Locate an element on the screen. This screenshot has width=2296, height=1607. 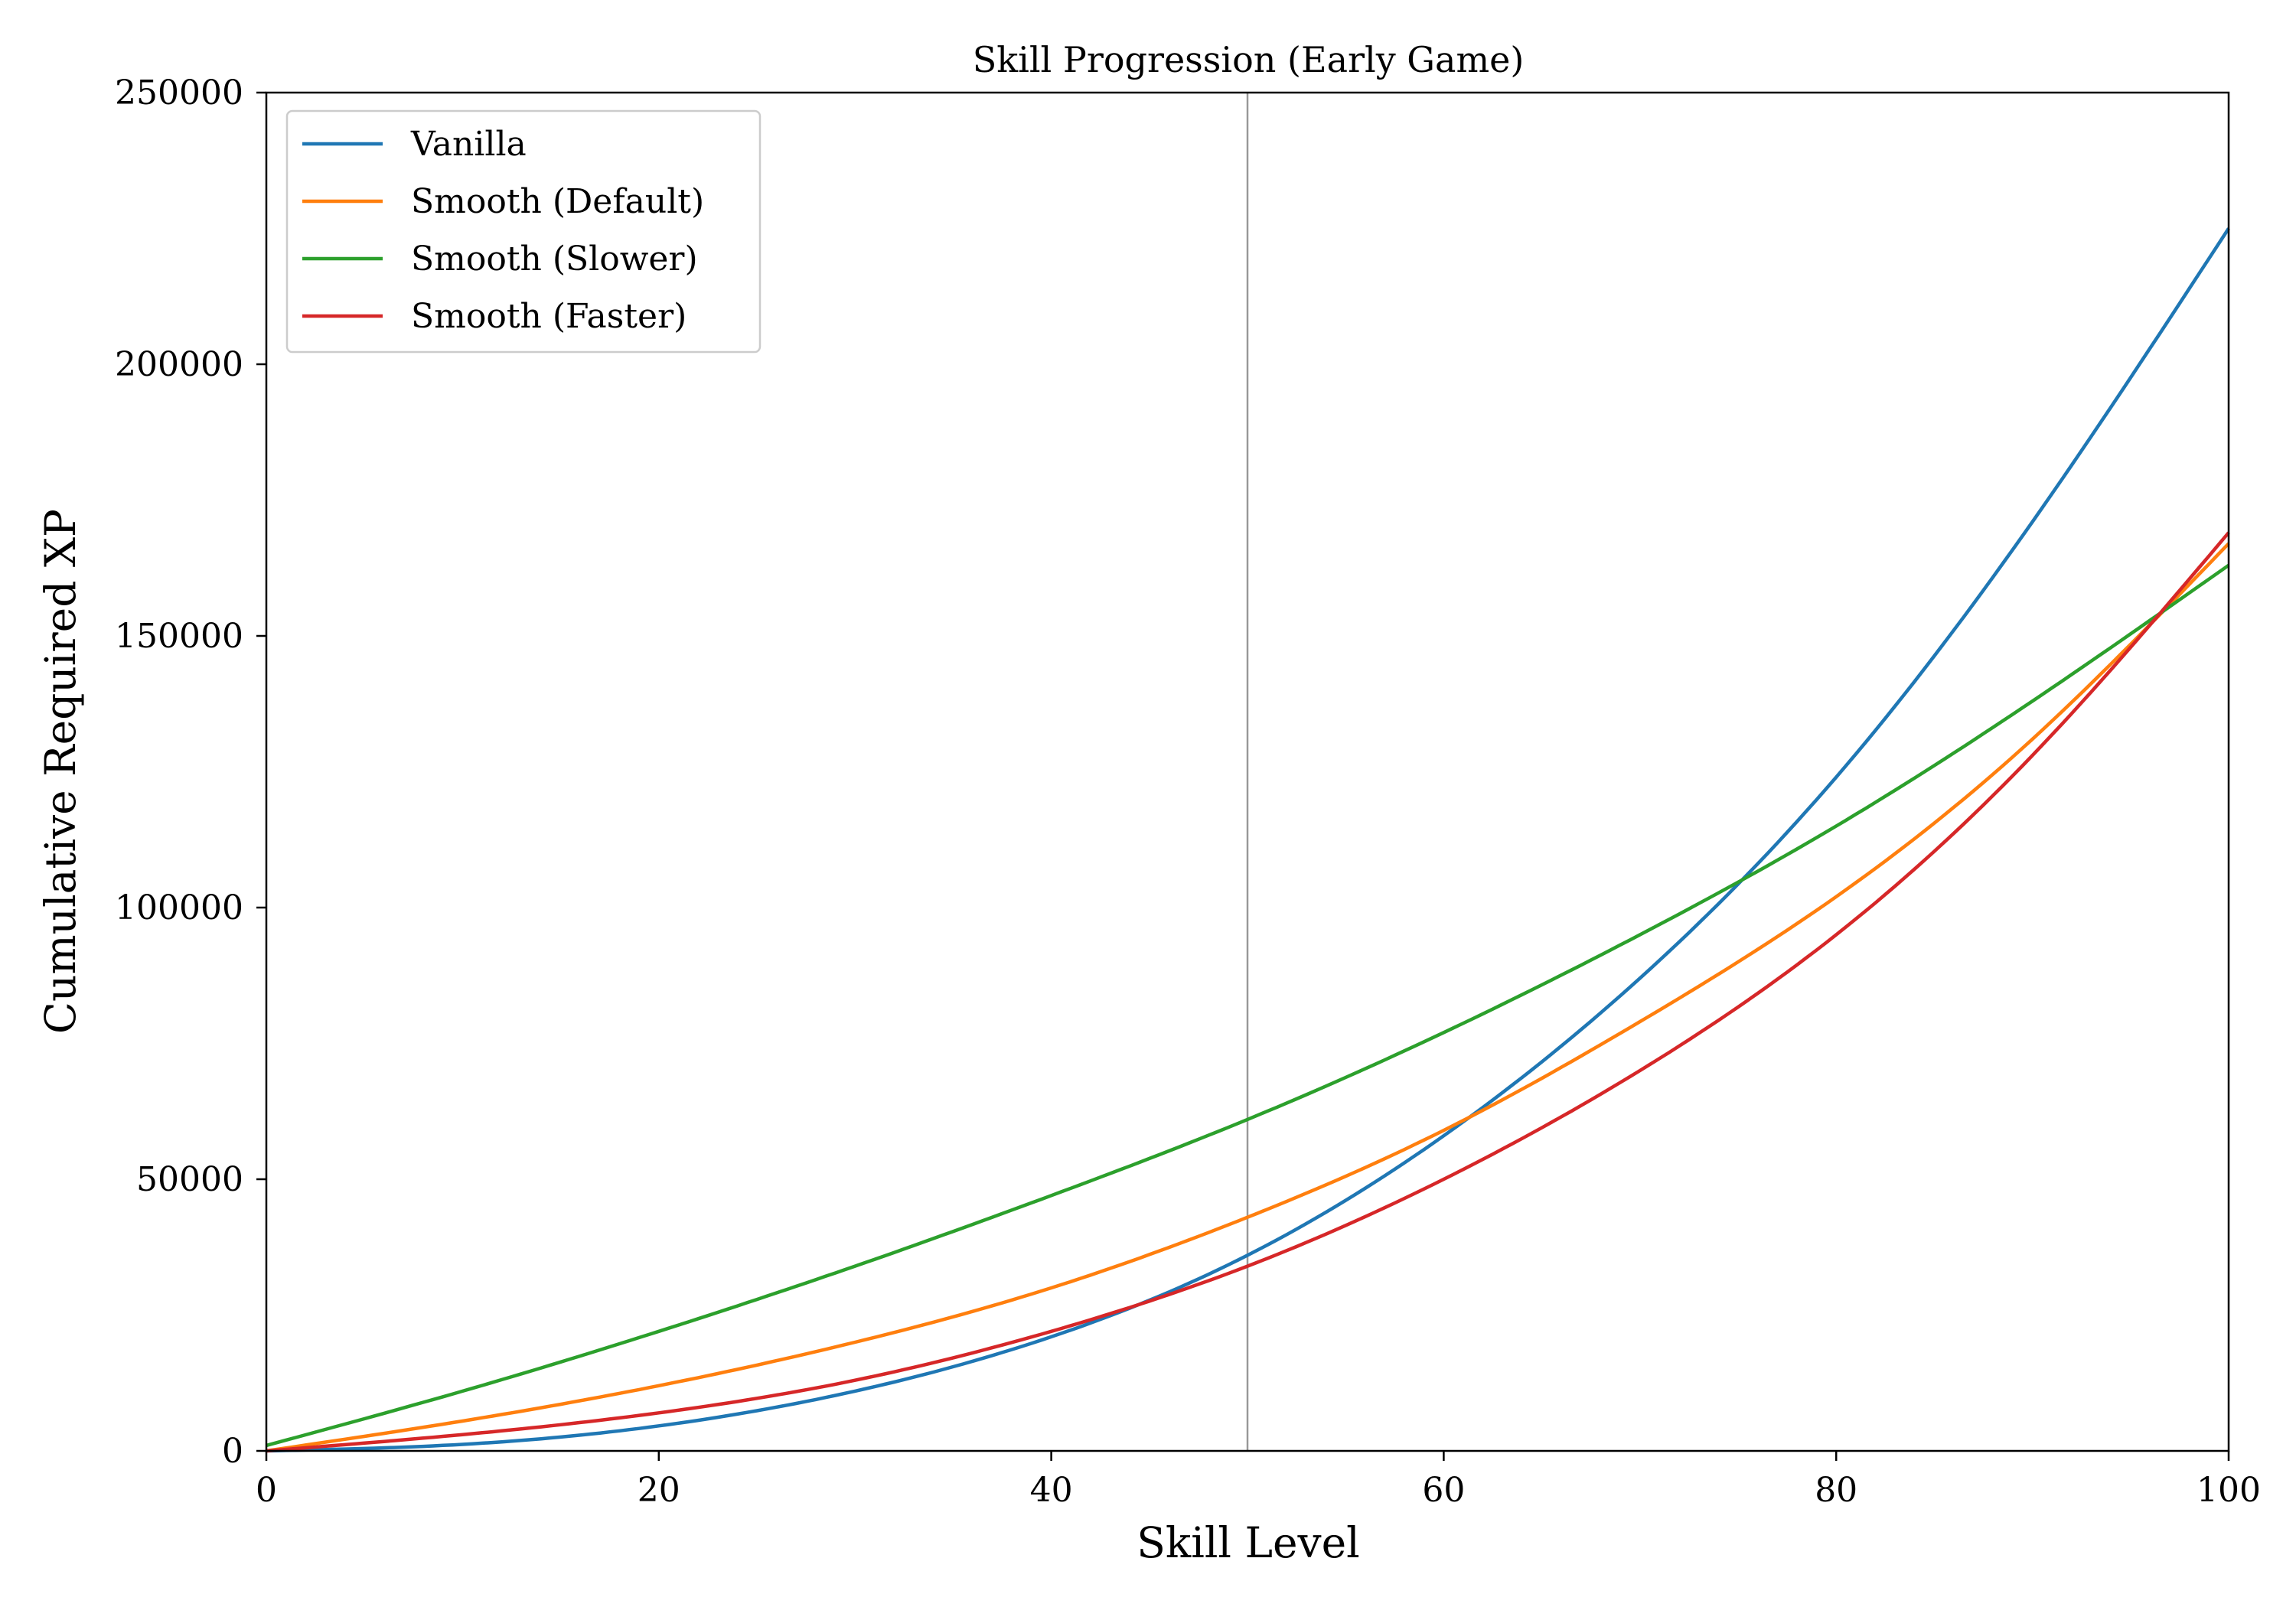
y-tick-label-4: 200000 is located at coordinates (179, 365).